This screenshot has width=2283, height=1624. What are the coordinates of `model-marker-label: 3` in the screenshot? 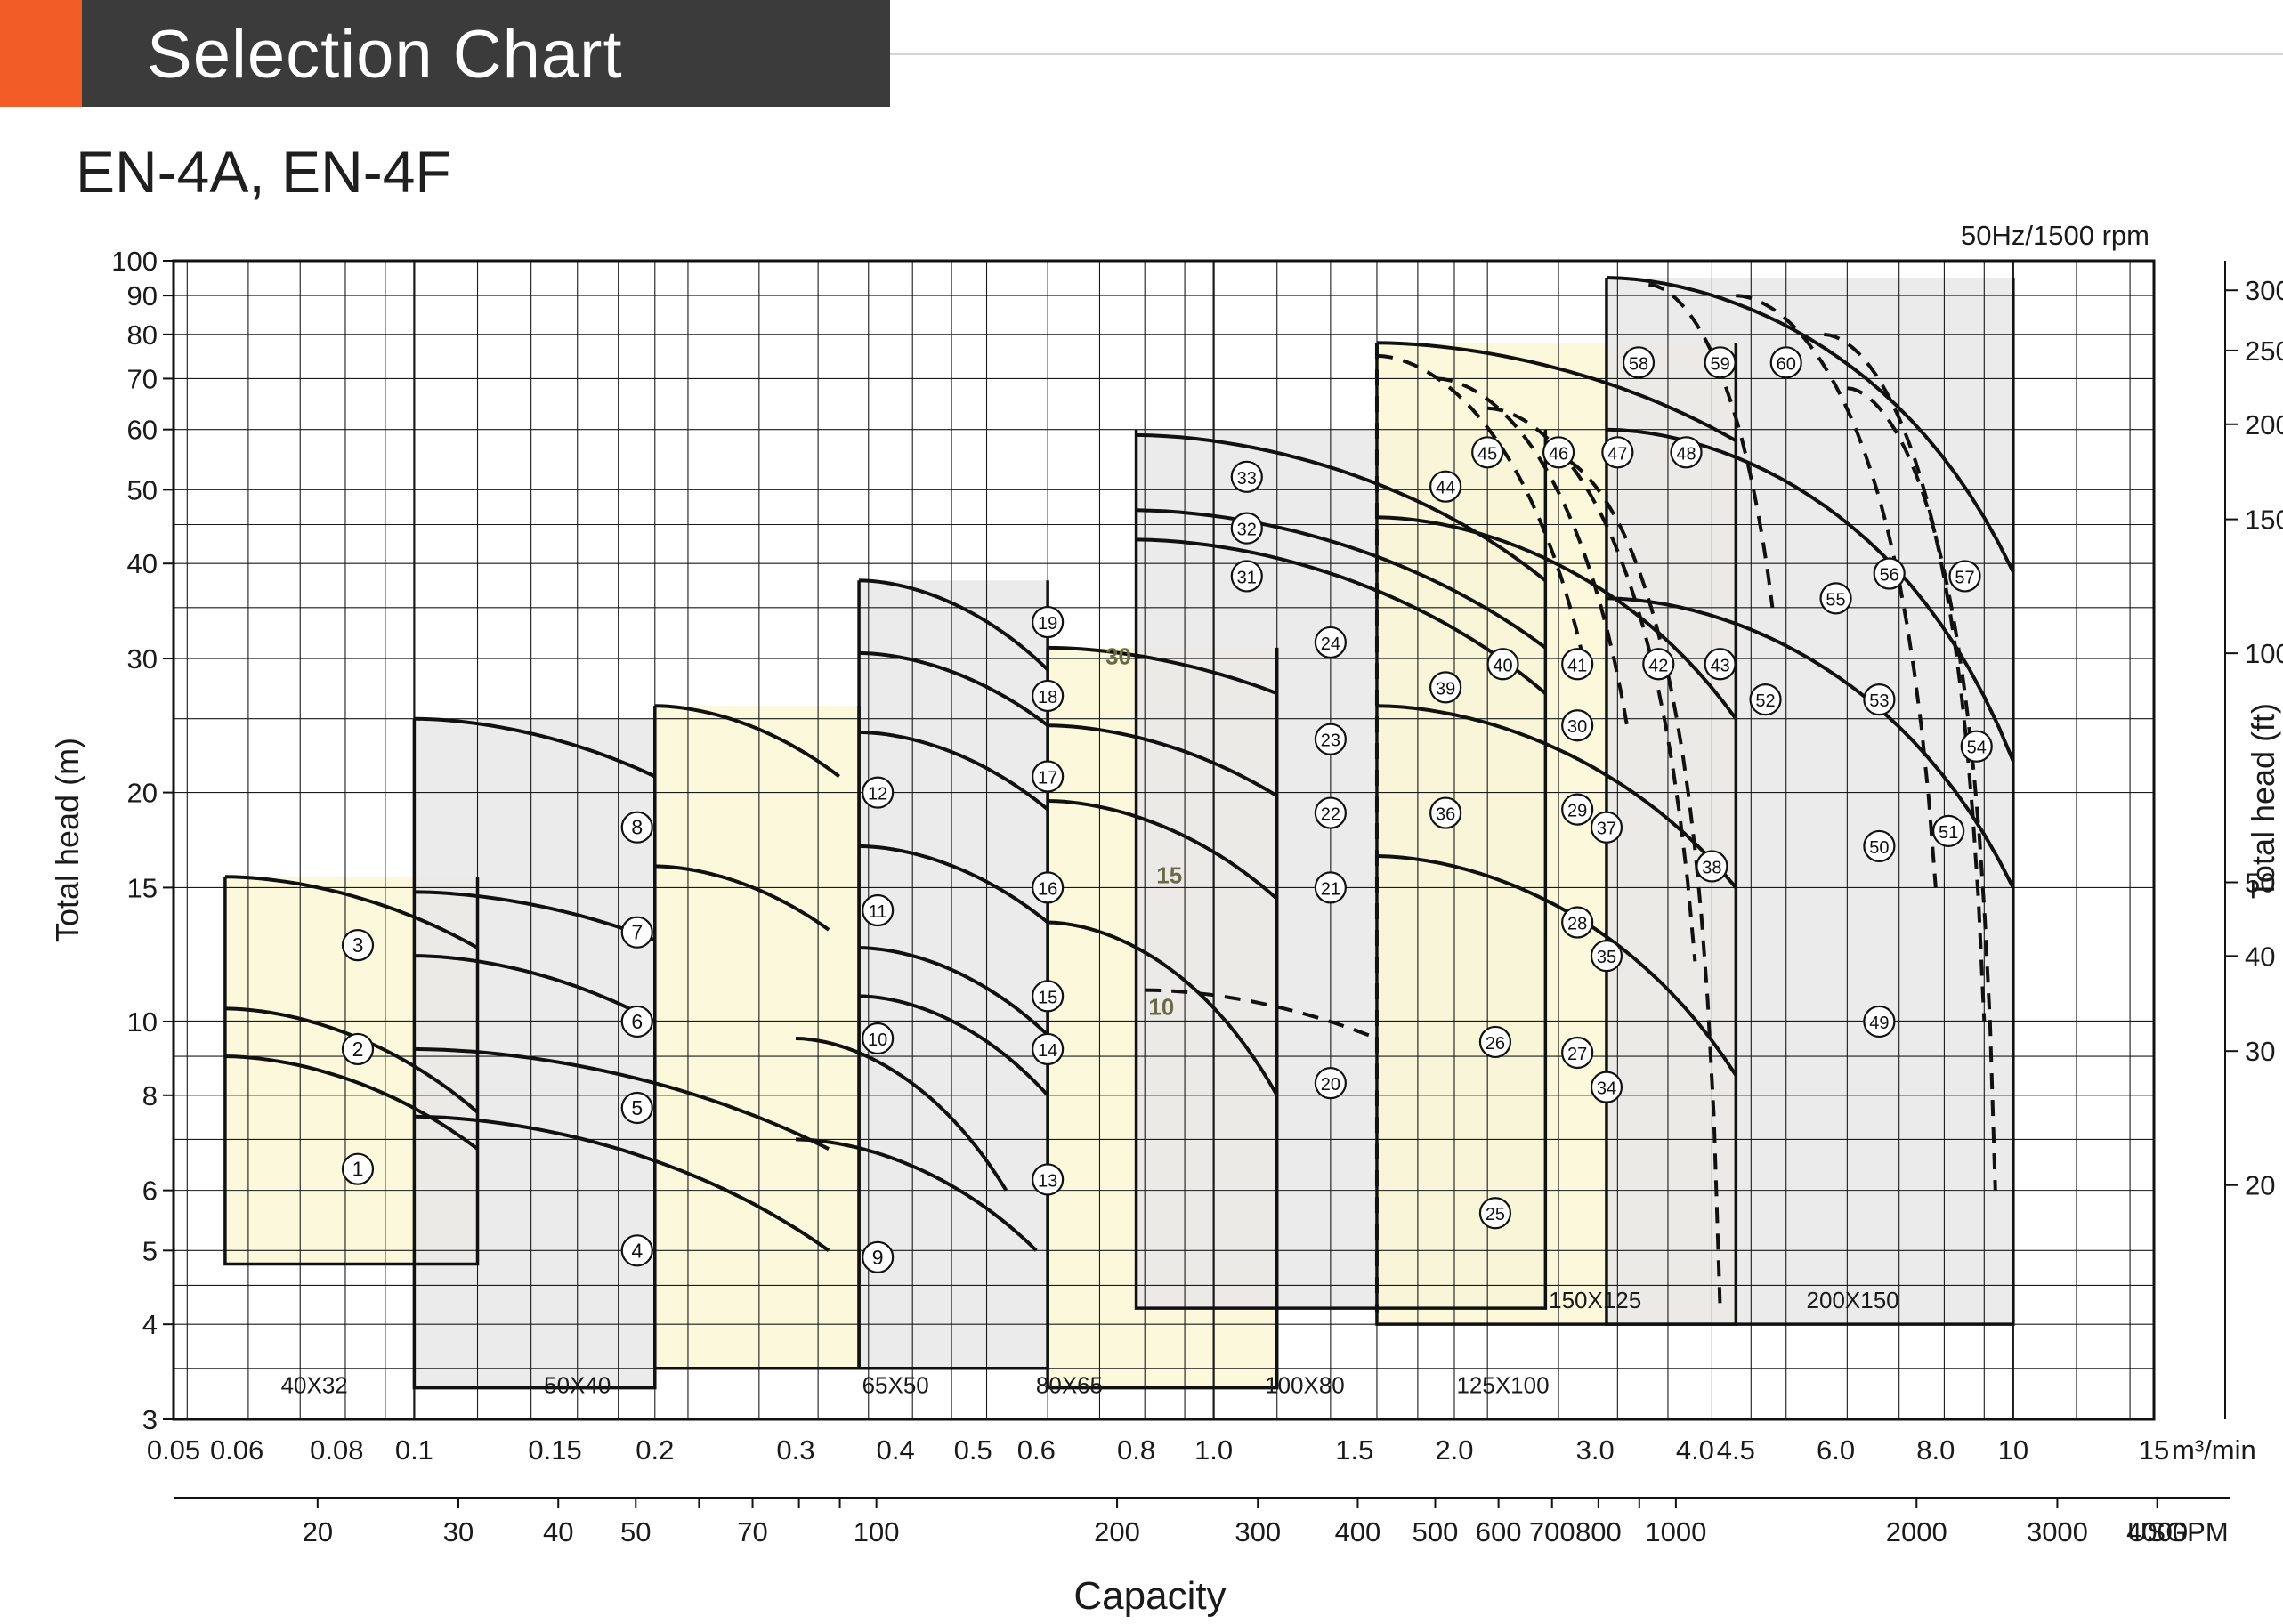 It's located at (358, 945).